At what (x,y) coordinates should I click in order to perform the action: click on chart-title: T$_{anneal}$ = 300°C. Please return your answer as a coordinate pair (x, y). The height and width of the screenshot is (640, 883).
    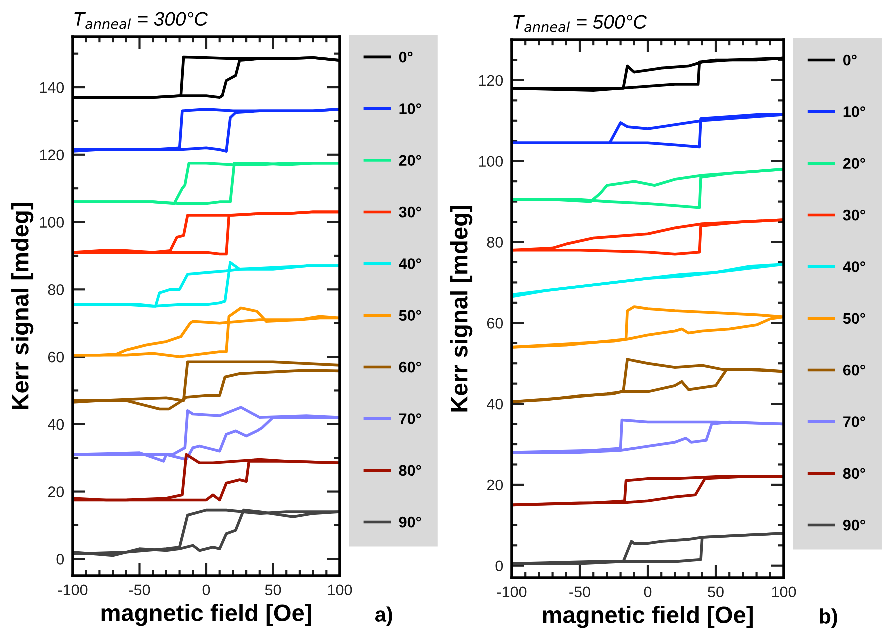
    Looking at the image, I should click on (141, 21).